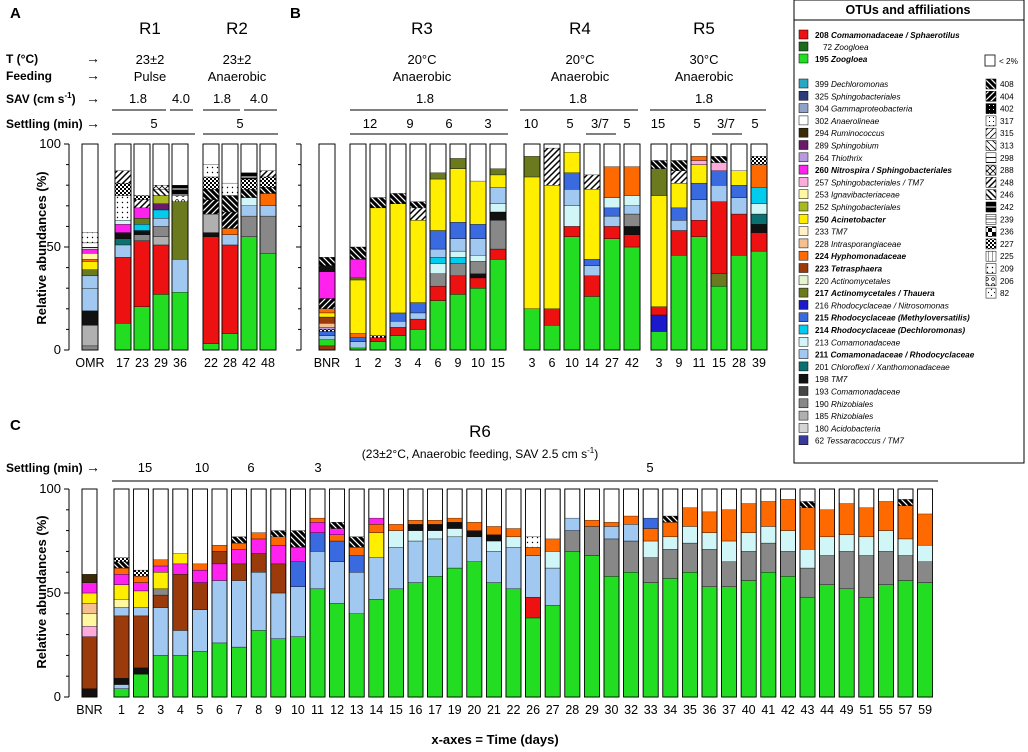  Describe the element at coordinates (882, 367) in the screenshot. I see `legend-label: 201 Chloroflexi / Xanthomonadaceae` at that location.